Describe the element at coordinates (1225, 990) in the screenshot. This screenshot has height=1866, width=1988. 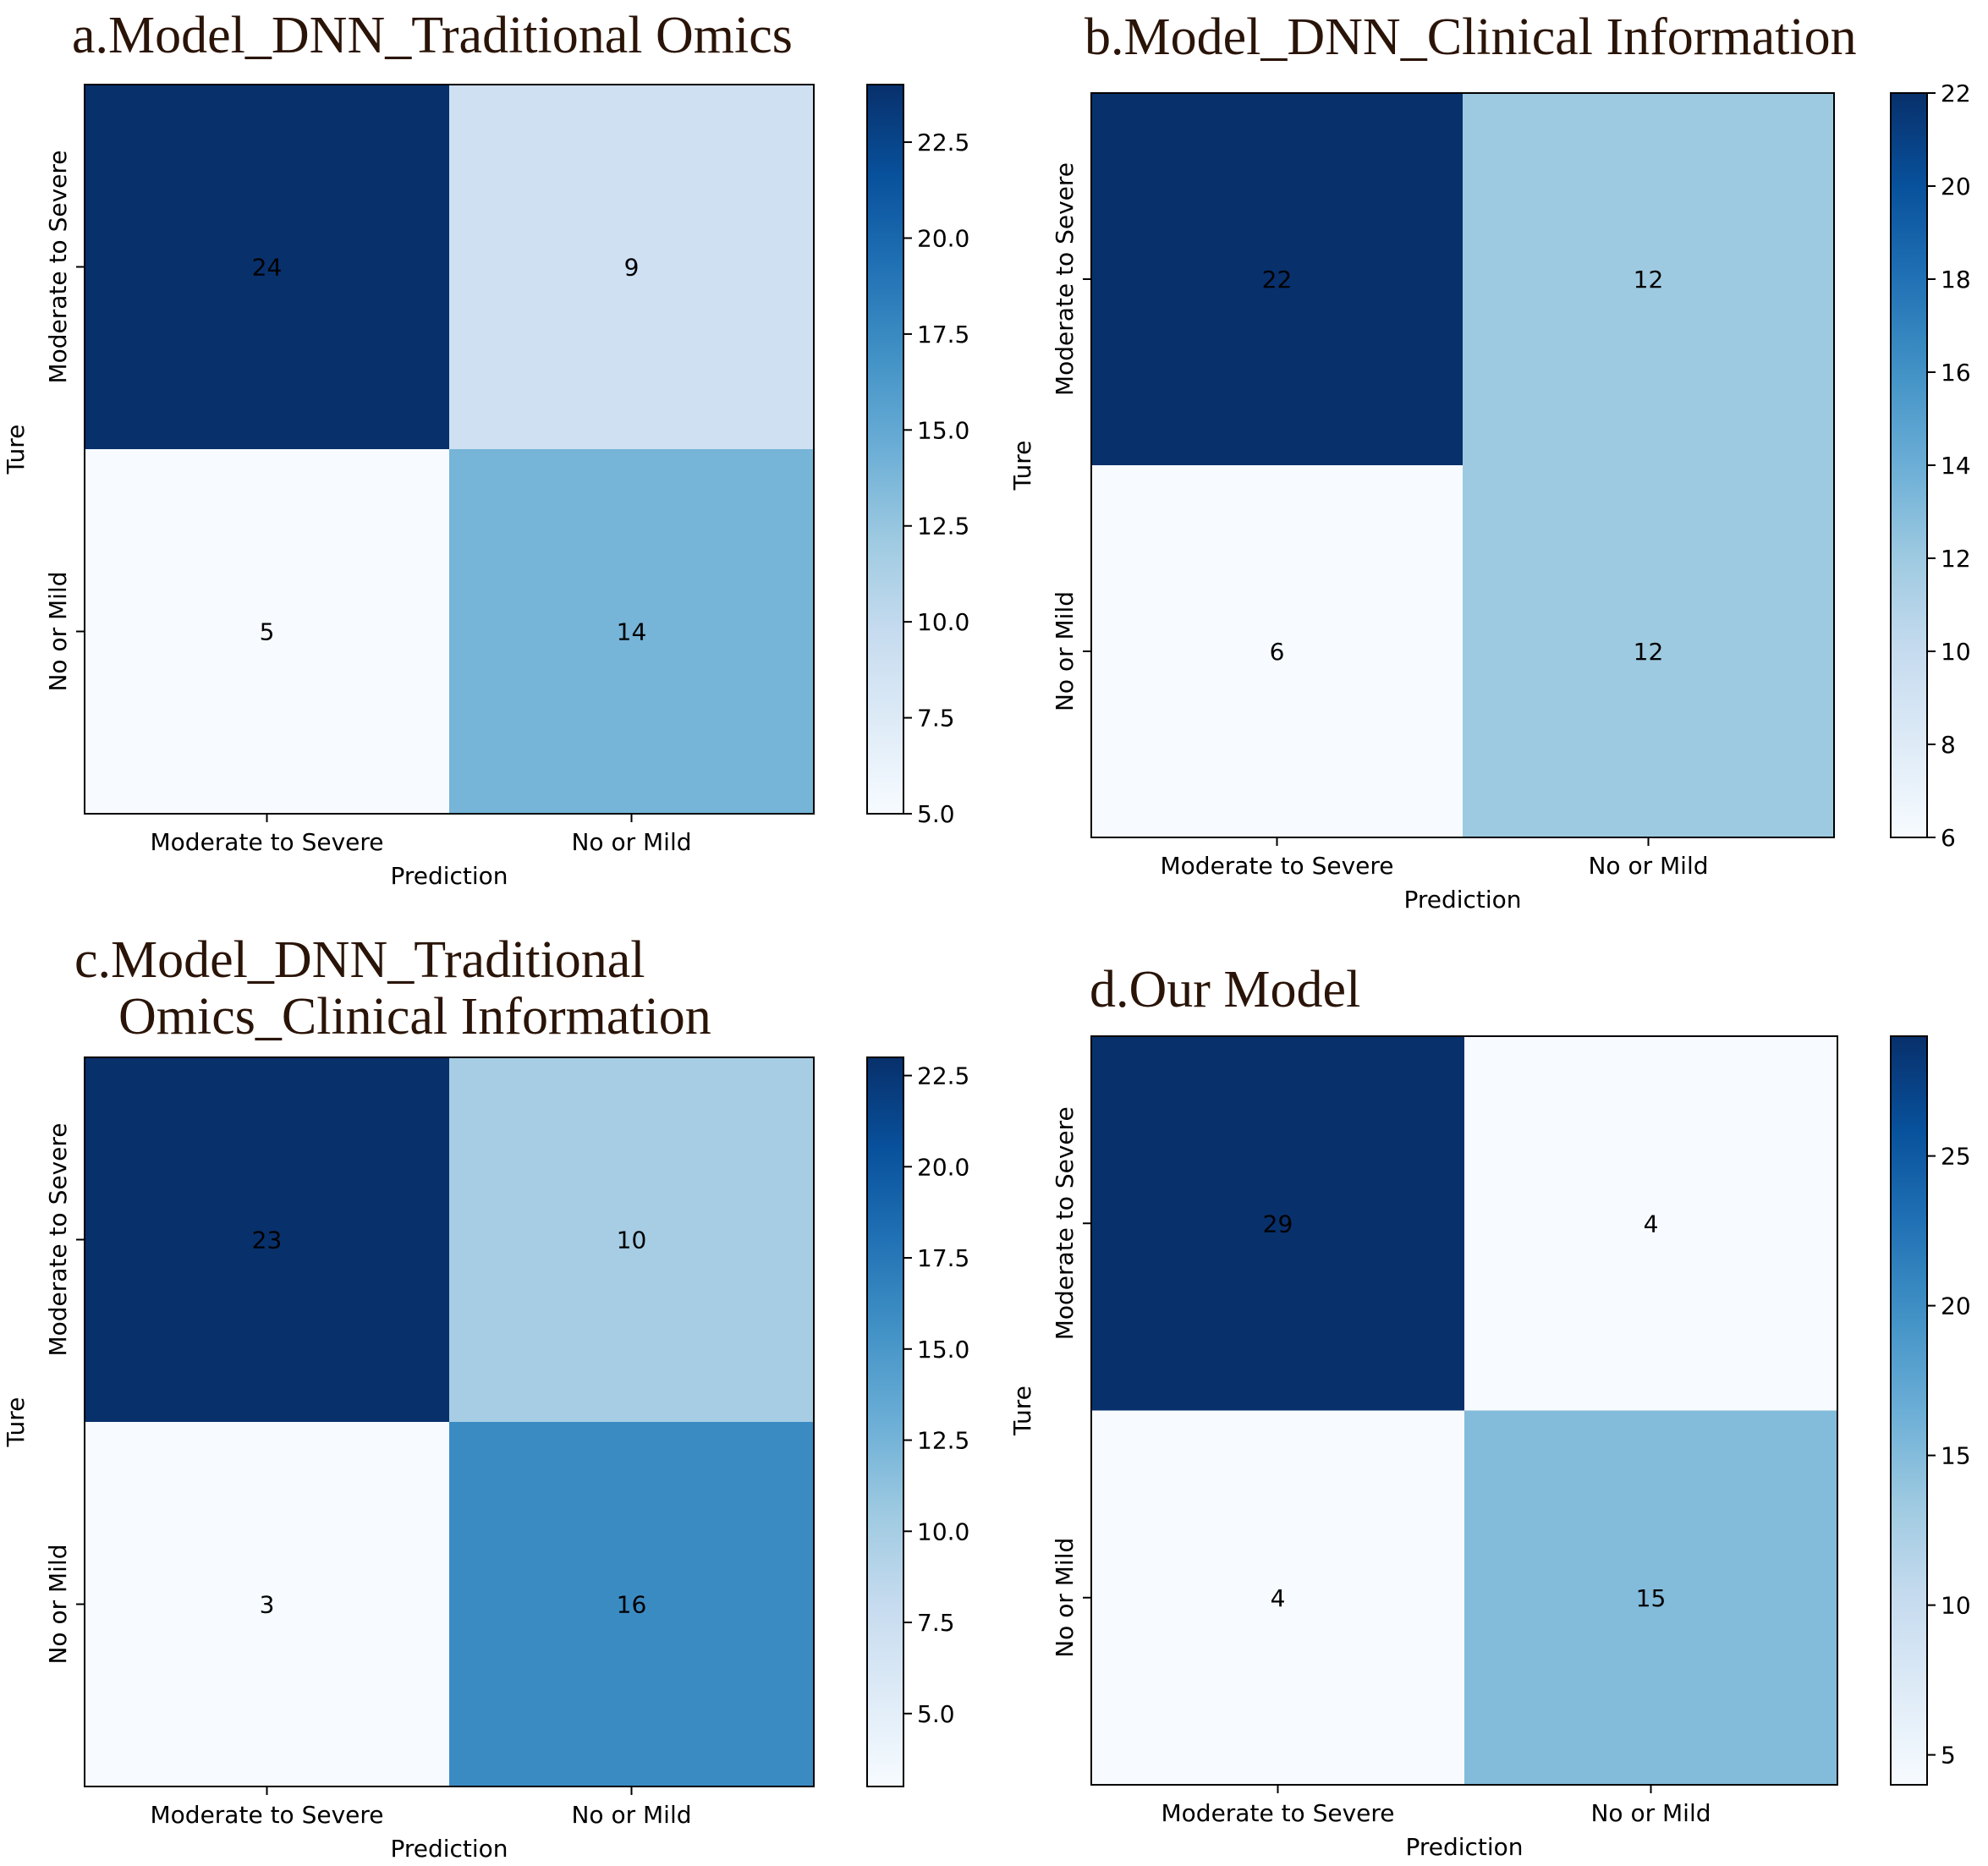
I see `panel-title-line: d.Our Model` at that location.